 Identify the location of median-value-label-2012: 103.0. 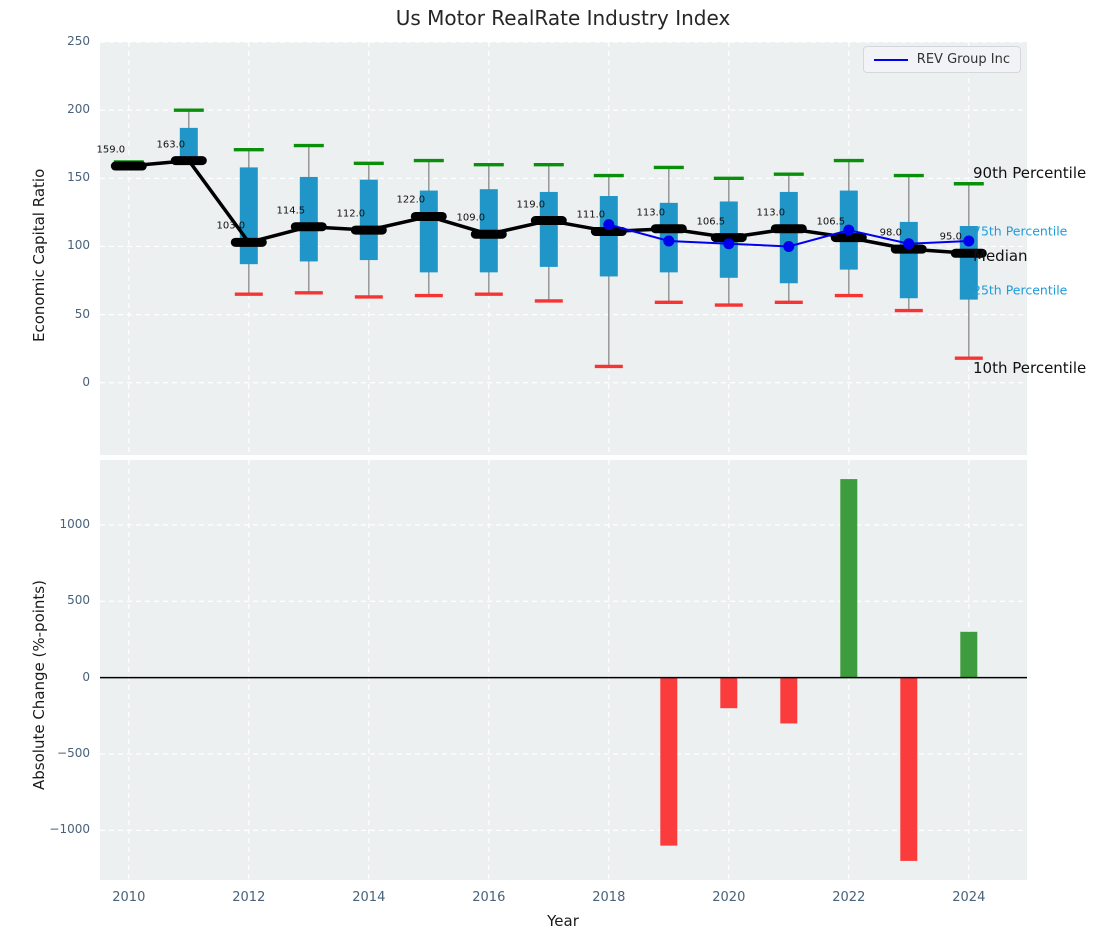
(231, 226).